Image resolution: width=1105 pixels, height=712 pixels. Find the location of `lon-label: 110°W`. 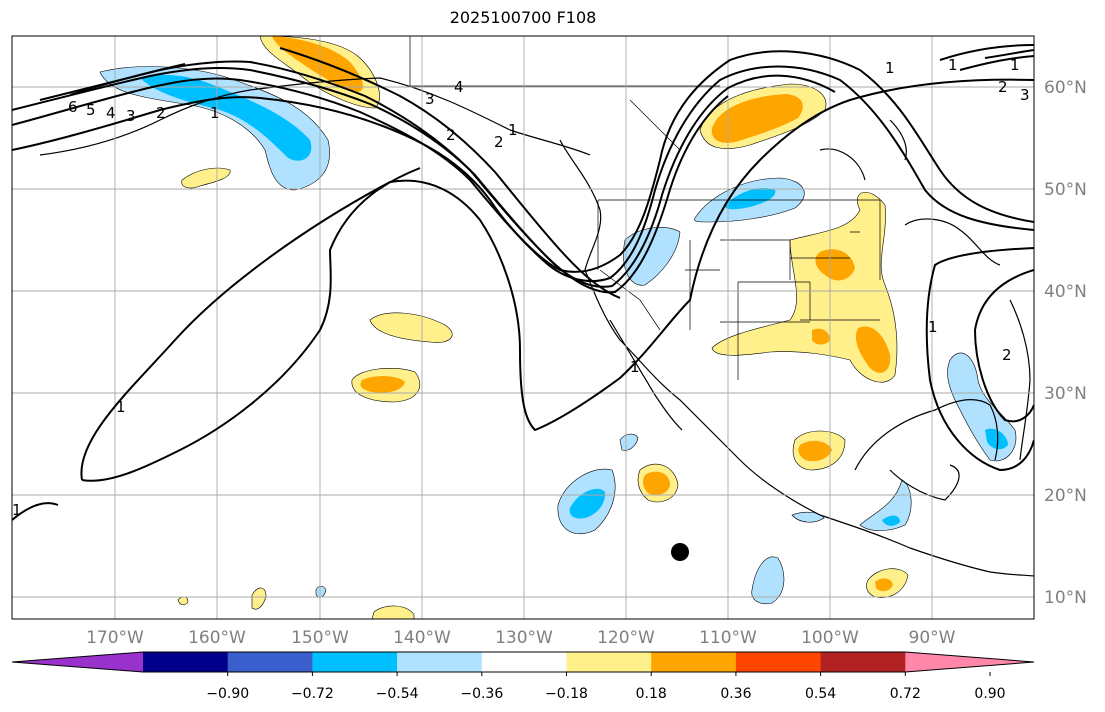

lon-label: 110°W is located at coordinates (728, 638).